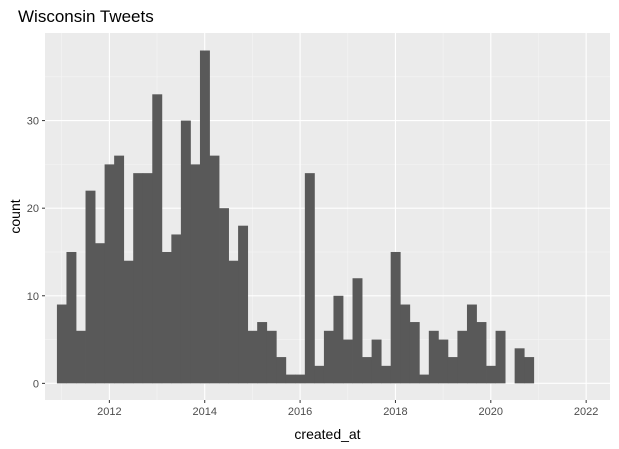  What do you see at coordinates (86, 16) in the screenshot?
I see `chart-title: Wisconsin Tweets` at bounding box center [86, 16].